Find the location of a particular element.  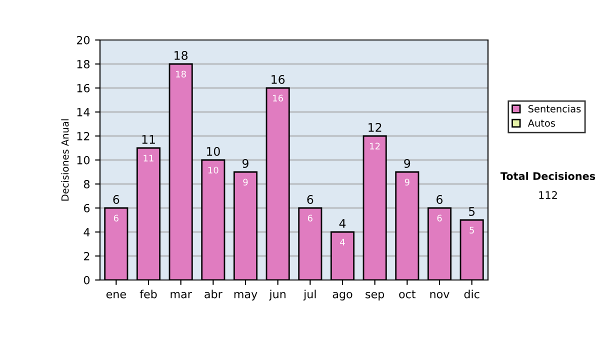

y-tick-label: 12 is located at coordinates (83, 136).